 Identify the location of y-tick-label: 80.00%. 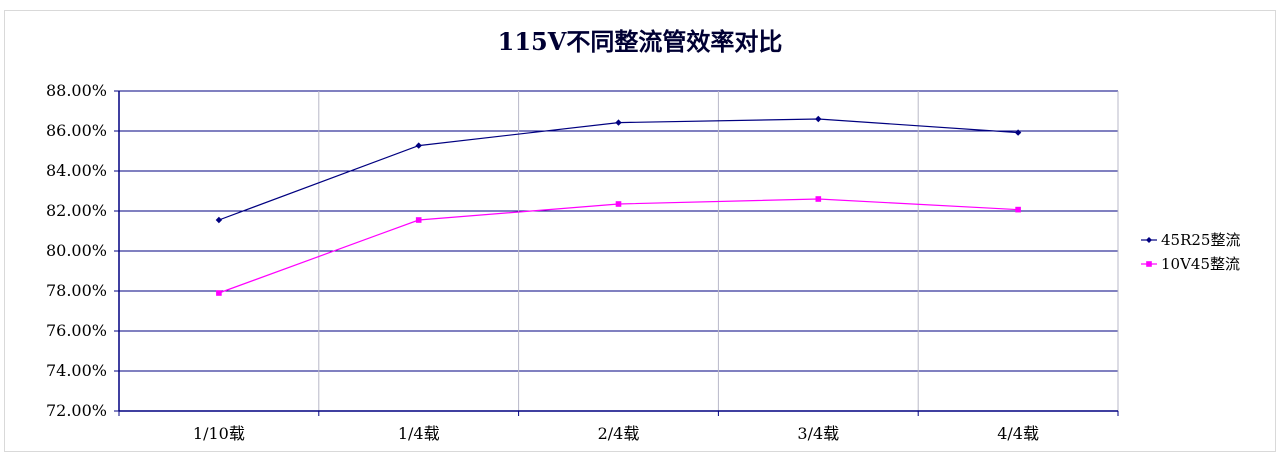
(76, 250).